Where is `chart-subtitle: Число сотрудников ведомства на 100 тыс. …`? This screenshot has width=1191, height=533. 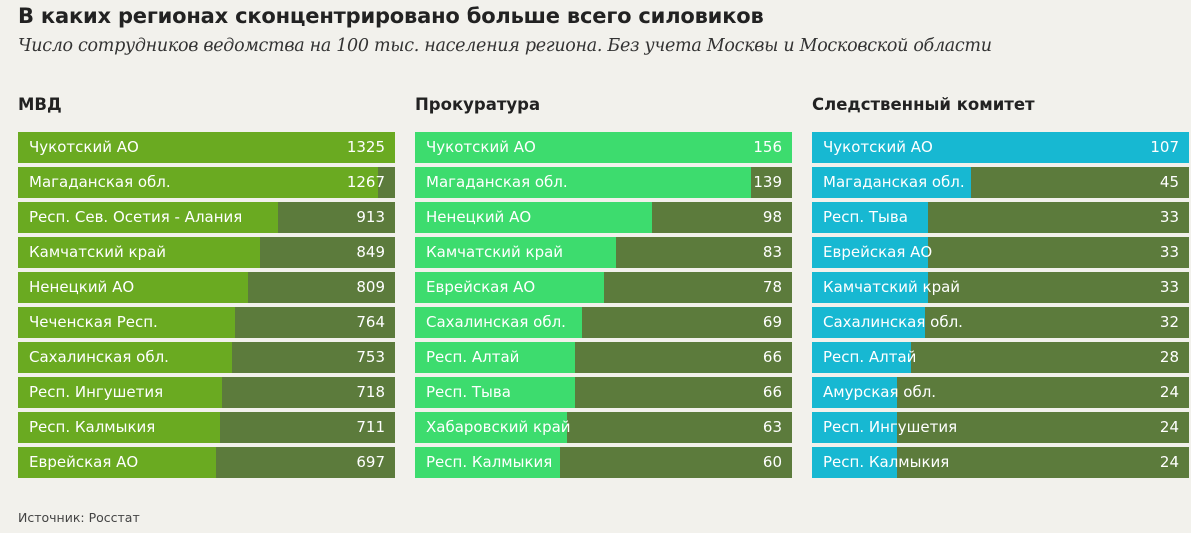
chart-subtitle: Число сотрудников ведомства на 100 тыс. … is located at coordinates (505, 46).